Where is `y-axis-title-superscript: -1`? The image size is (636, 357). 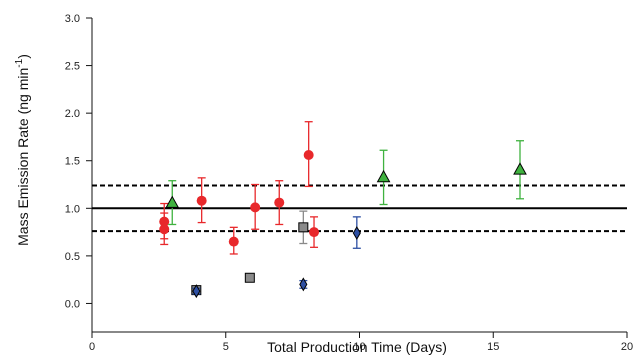
y-axis-title-superscript: -1 is located at coordinates (19, 62).